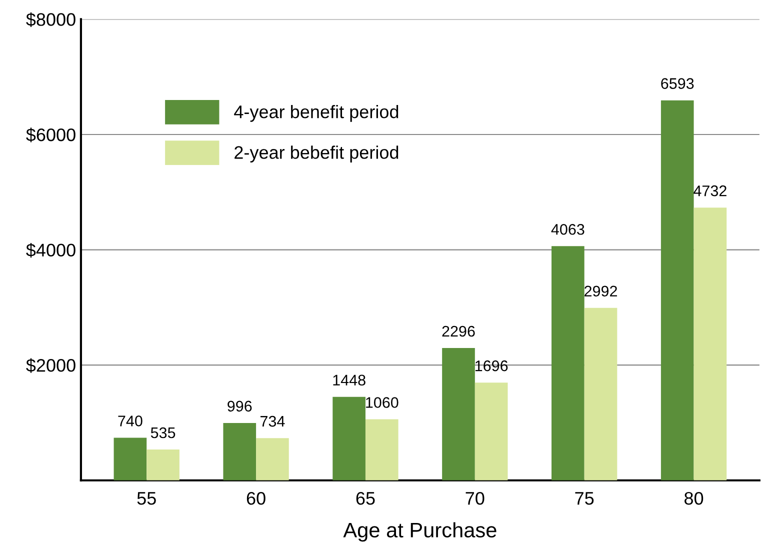 The width and height of the screenshot is (771, 549). Describe the element at coordinates (349, 380) in the screenshot. I see `data-label: 1448` at that location.